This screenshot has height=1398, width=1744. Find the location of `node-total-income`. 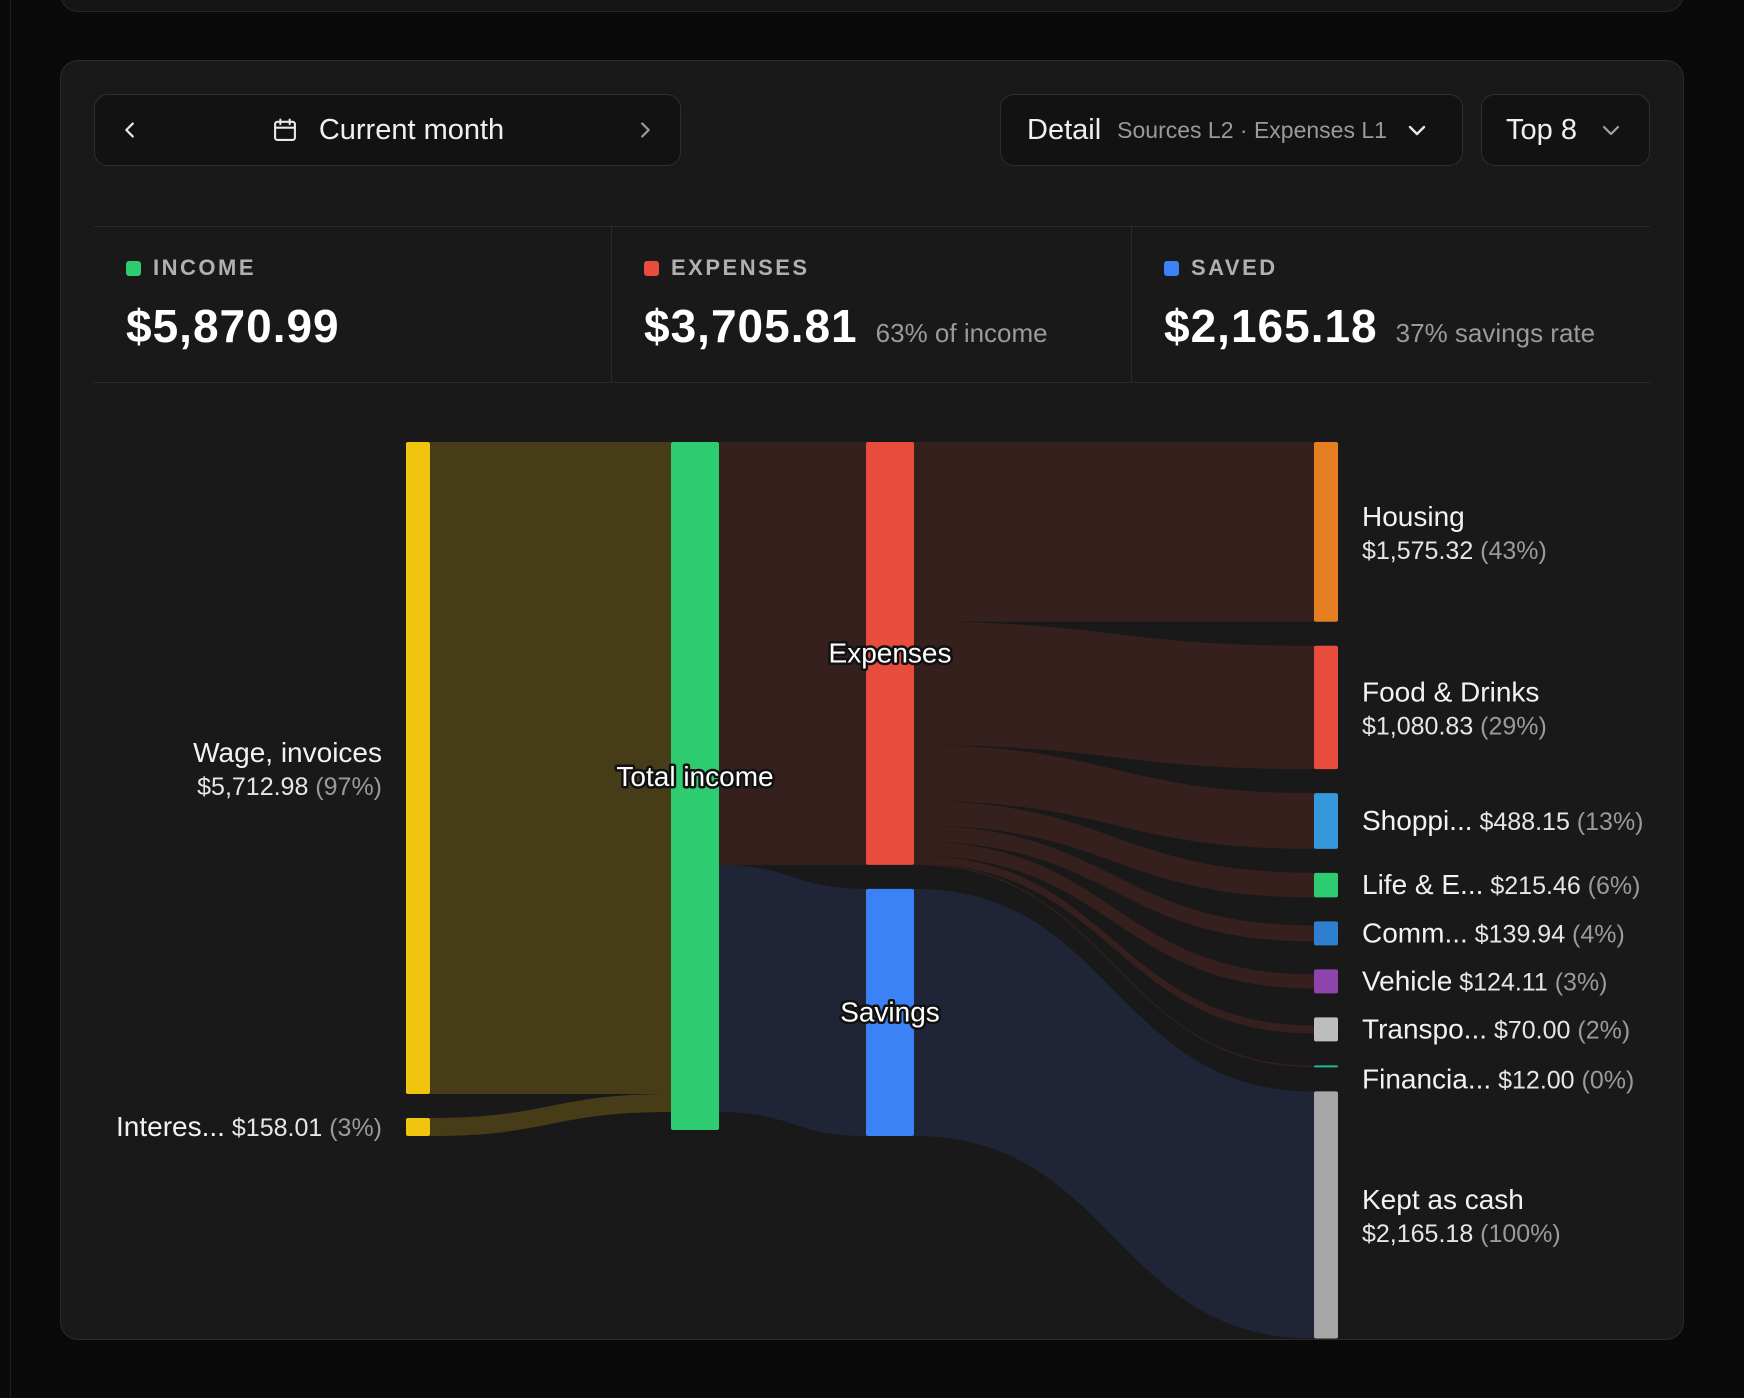

node-total-income is located at coordinates (695, 786).